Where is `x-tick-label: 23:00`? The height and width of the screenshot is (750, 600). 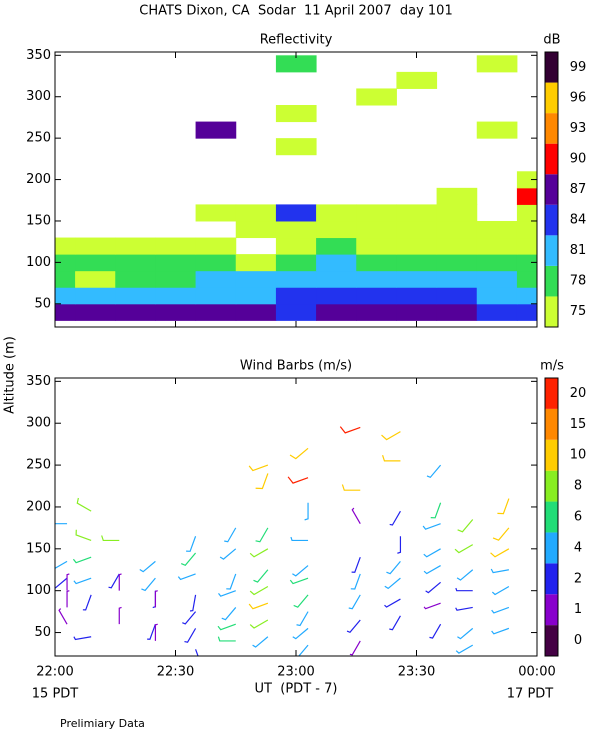
x-tick-label: 23:00 is located at coordinates (295, 672).